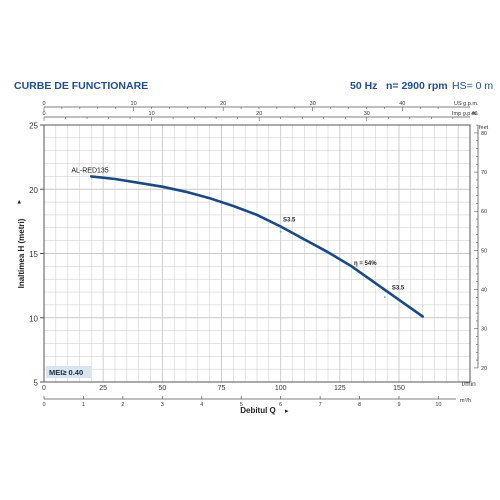 This screenshot has width=500, height=500. I want to click on m3h-tick-label: 4, so click(201, 405).